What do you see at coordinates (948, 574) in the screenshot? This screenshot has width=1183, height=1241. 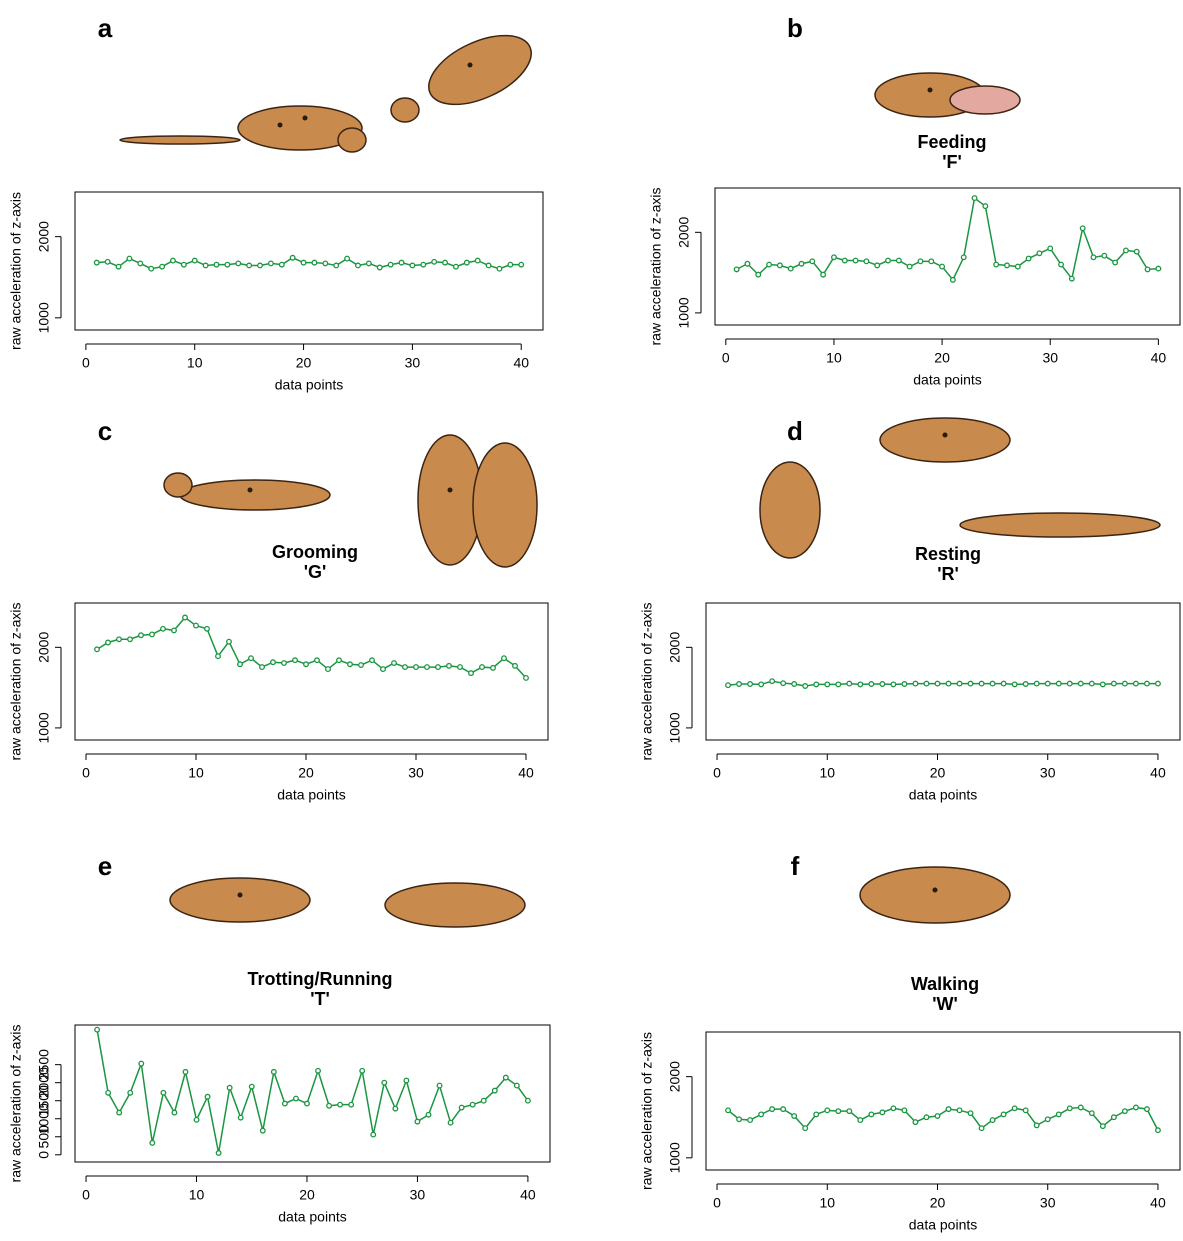 I see `panel-code: 'R'` at bounding box center [948, 574].